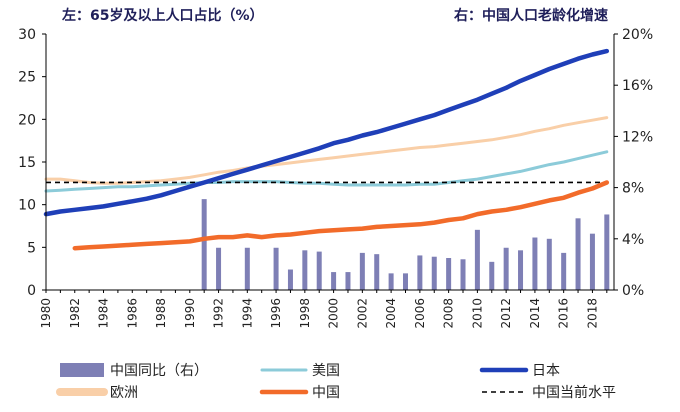 This screenshot has height=412, width=680. Describe the element at coordinates (449, 313) in the screenshot. I see `x-tick-label: 2008` at that location.